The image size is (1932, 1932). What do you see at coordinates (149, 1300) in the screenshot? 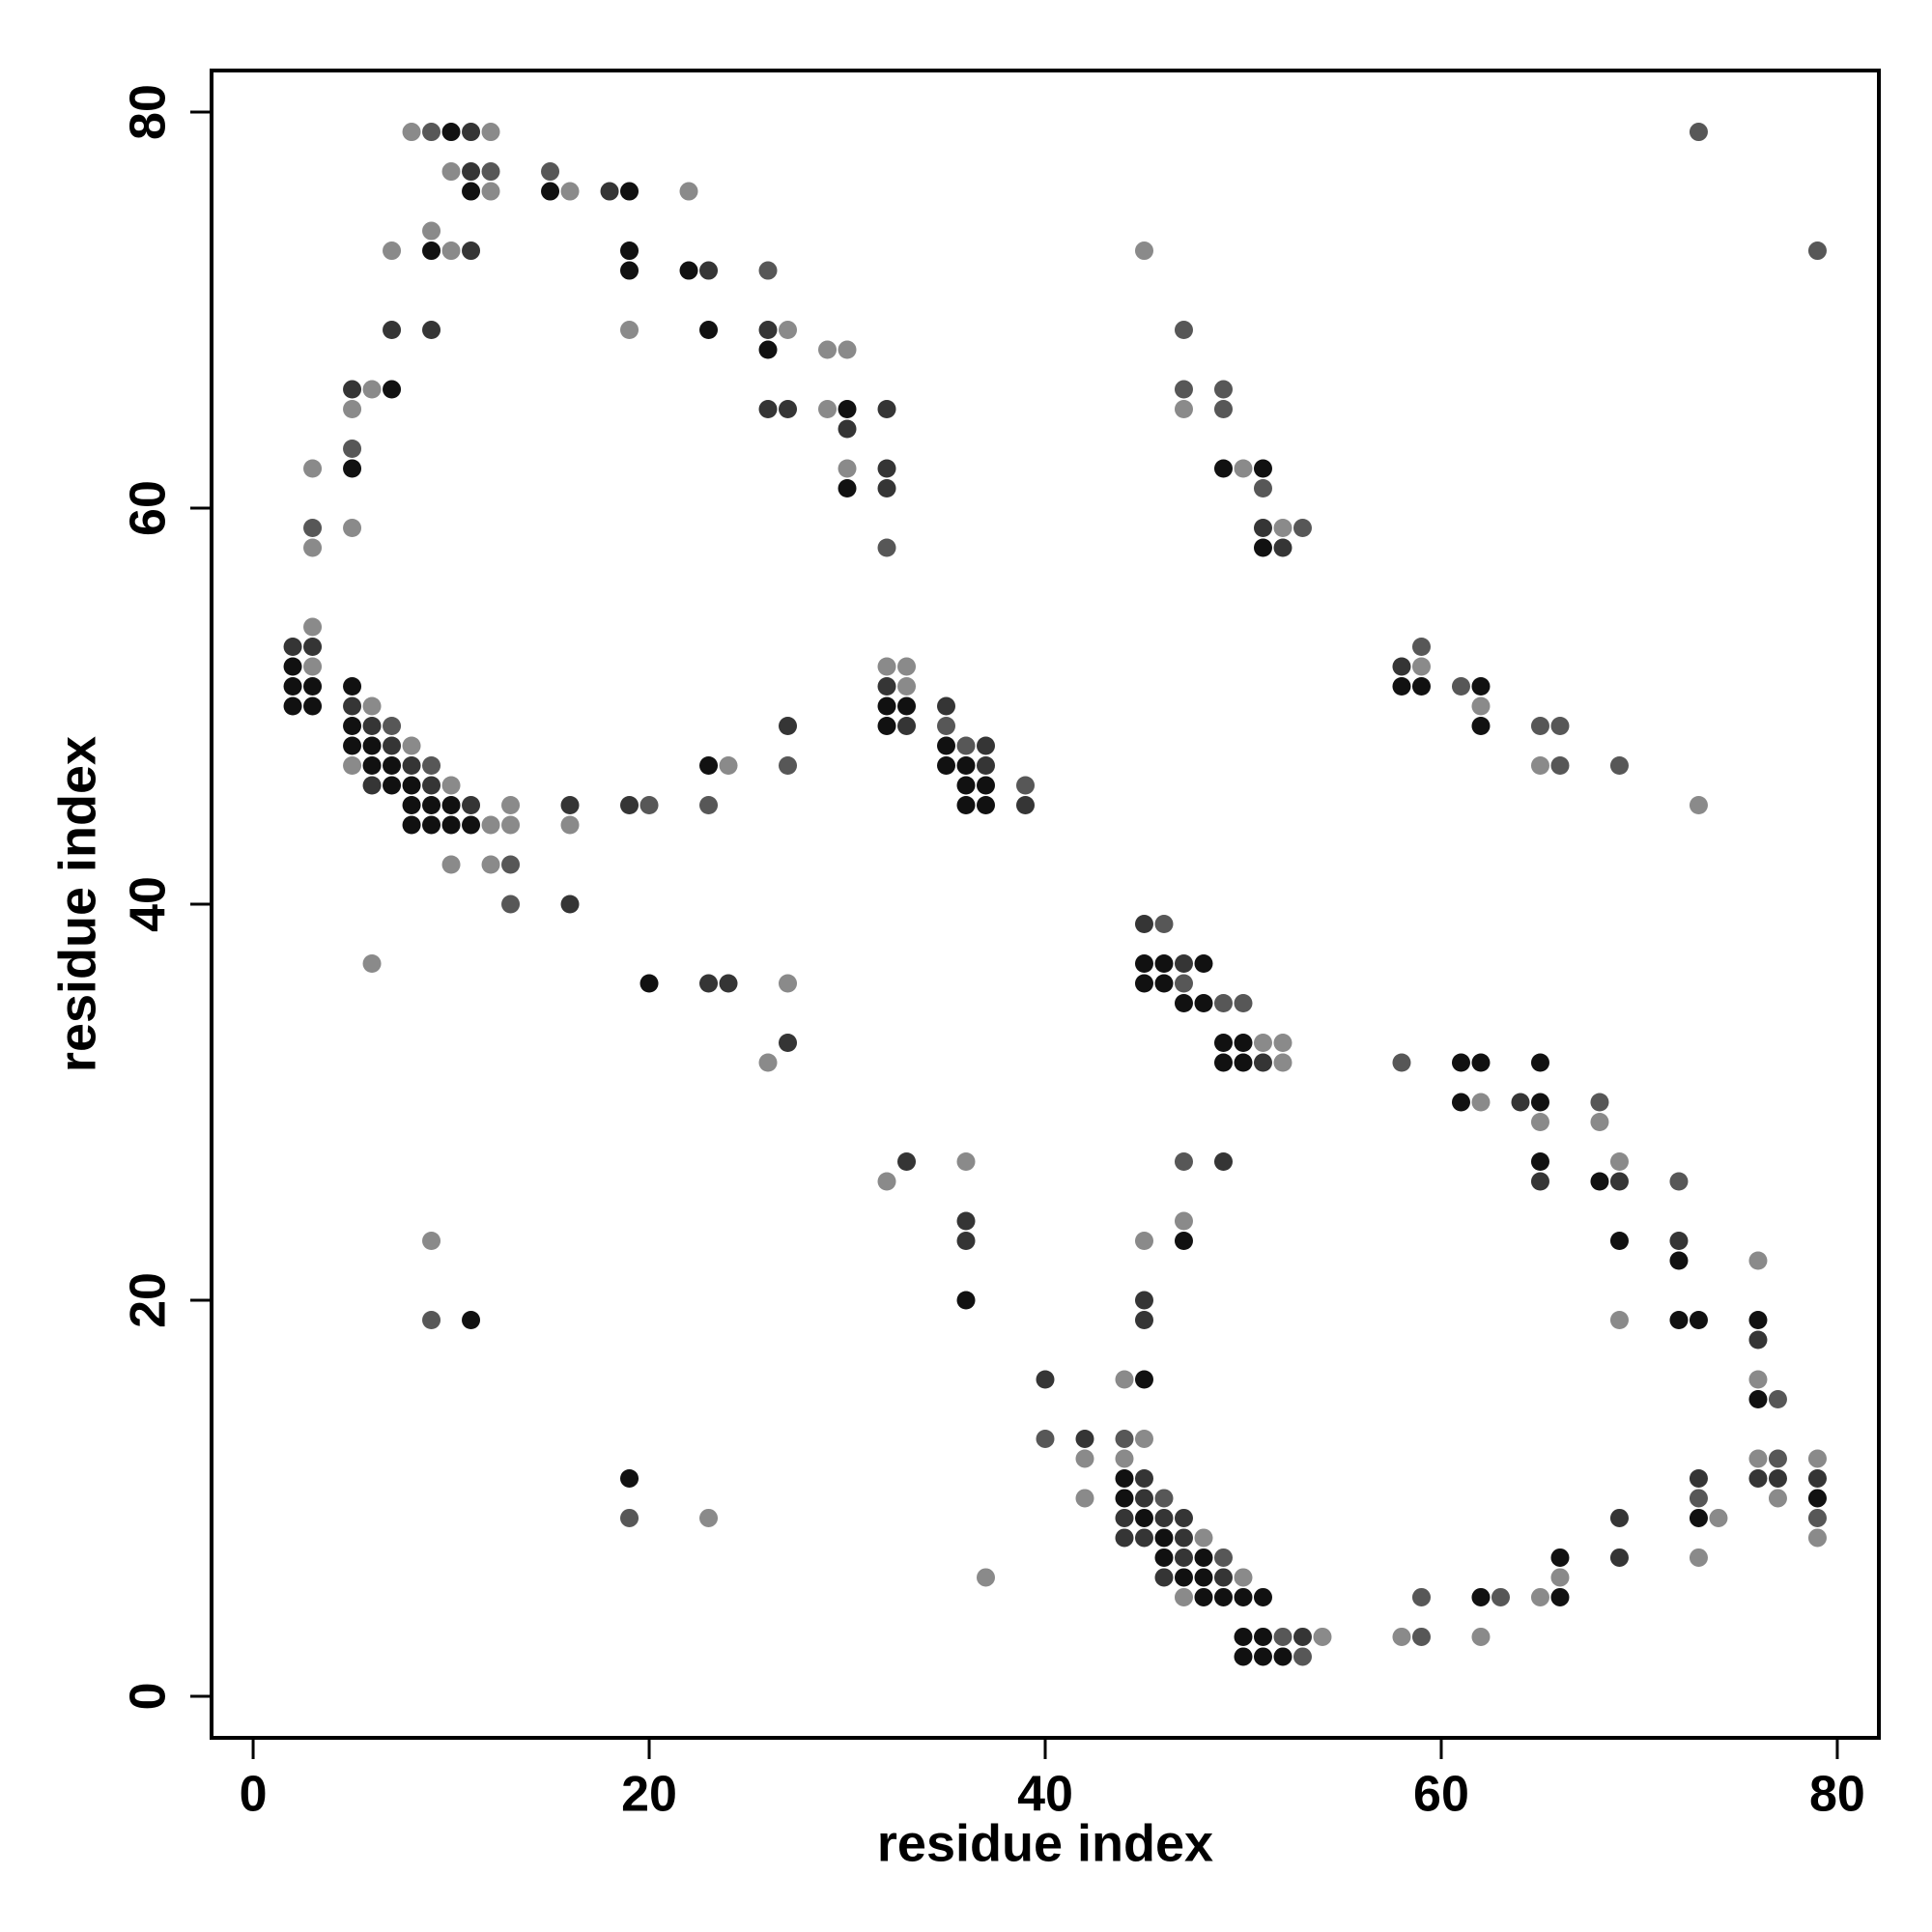
I see `y-tick-label: 20` at bounding box center [149, 1300].